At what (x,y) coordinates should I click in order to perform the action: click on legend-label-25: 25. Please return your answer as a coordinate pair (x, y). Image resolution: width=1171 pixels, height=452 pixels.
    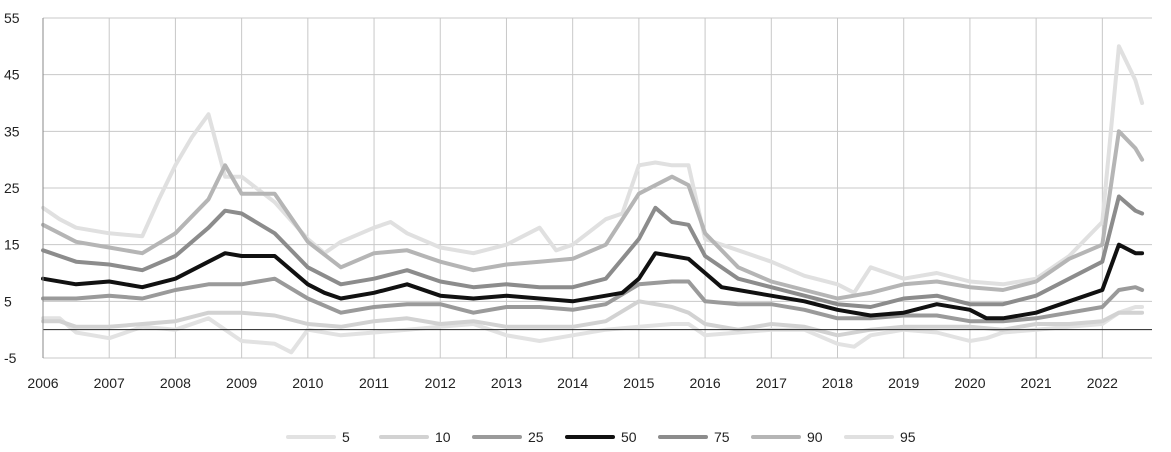
    Looking at the image, I should click on (536, 437).